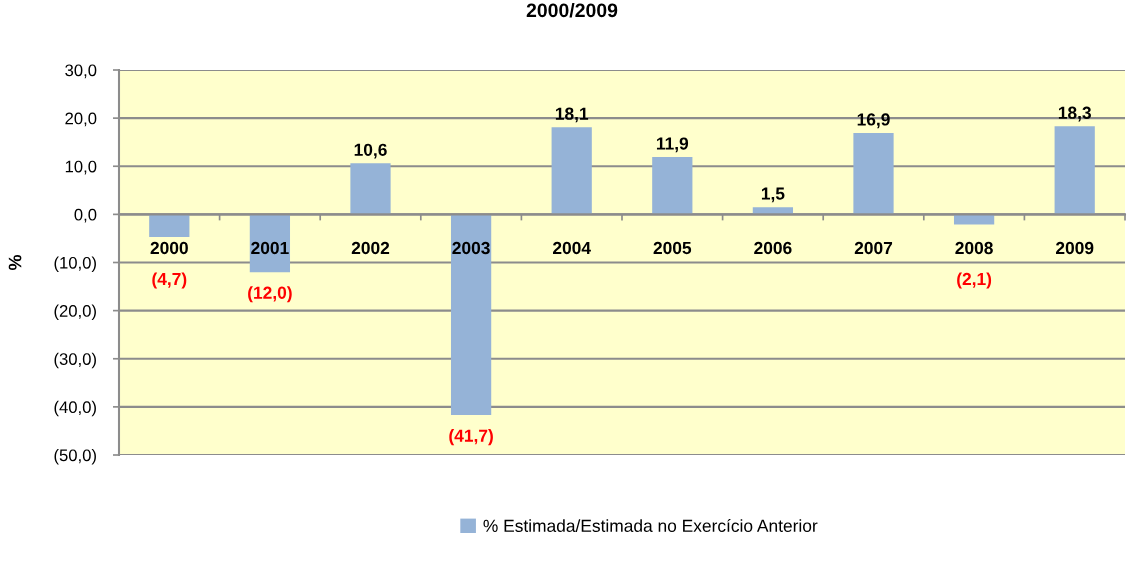  What do you see at coordinates (75, 360) in the screenshot?
I see `y-tick-label: (30,0)` at bounding box center [75, 360].